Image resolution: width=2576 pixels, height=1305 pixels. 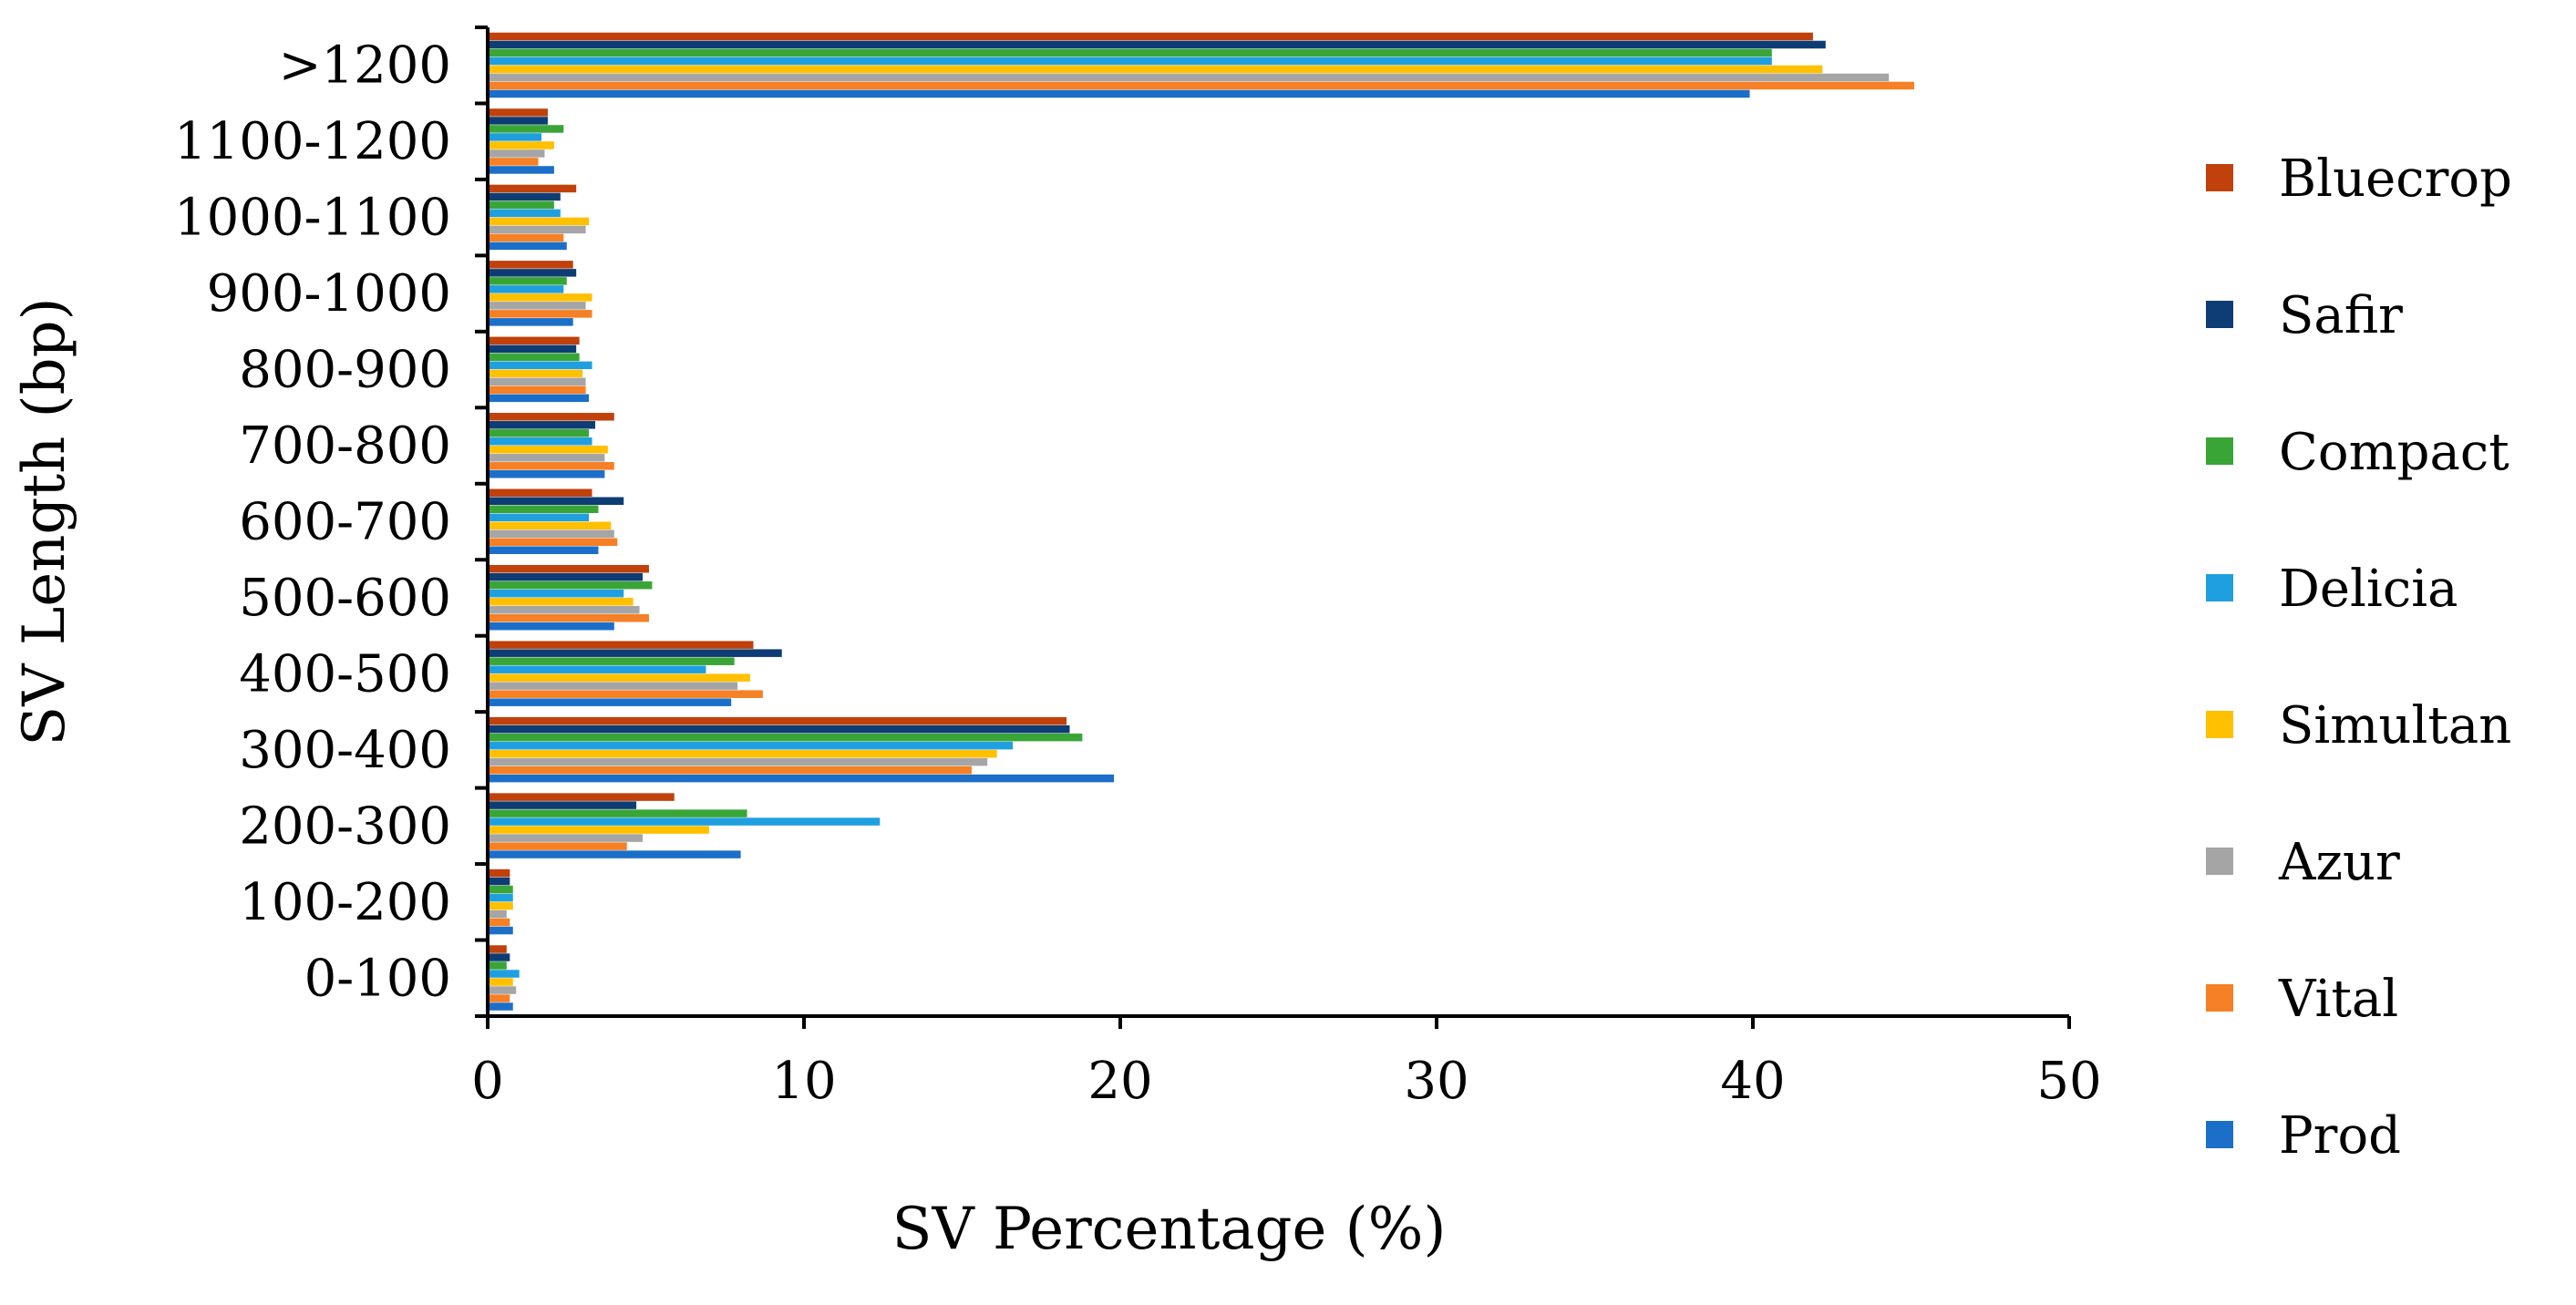 What do you see at coordinates (1130, 61) in the screenshot?
I see `bar-delicia->1200` at bounding box center [1130, 61].